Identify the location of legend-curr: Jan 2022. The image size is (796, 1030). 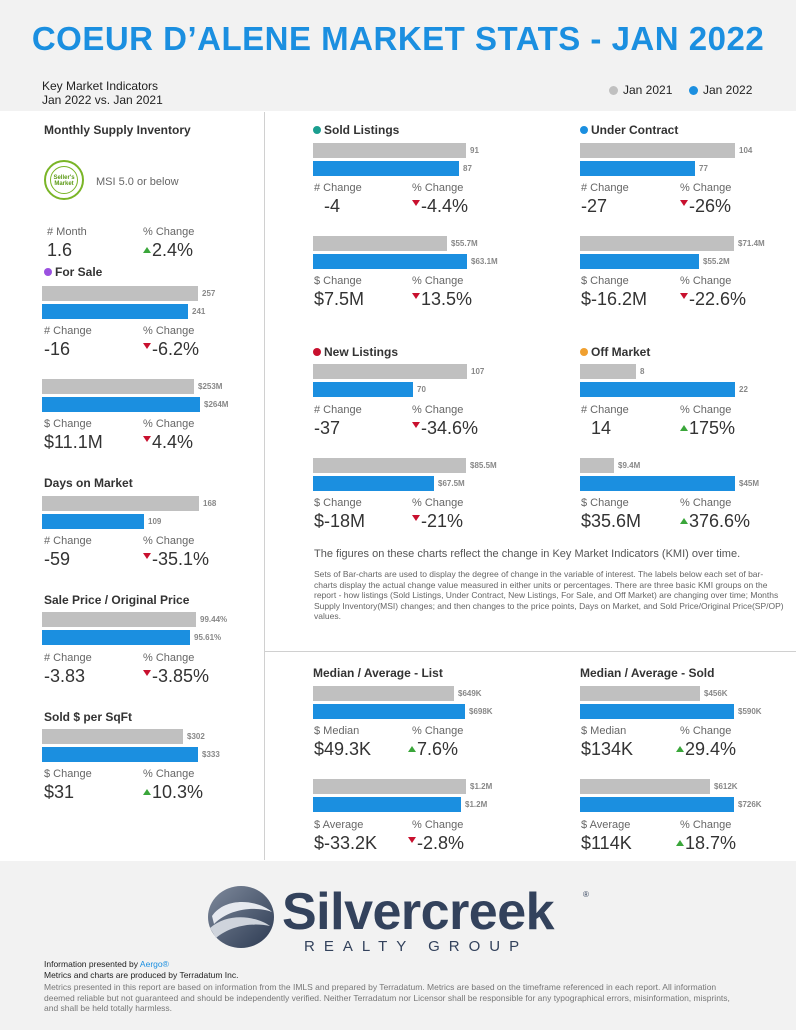
(720, 90).